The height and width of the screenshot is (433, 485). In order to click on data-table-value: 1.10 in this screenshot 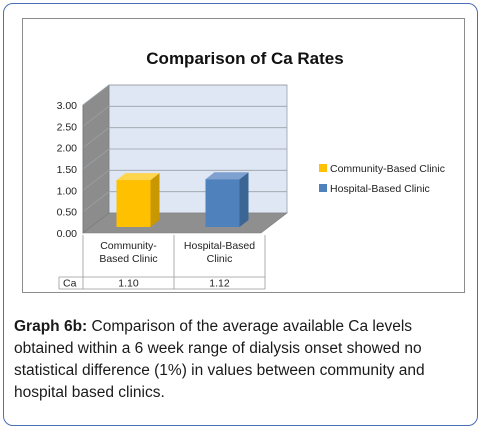, I will do `click(128, 284)`.